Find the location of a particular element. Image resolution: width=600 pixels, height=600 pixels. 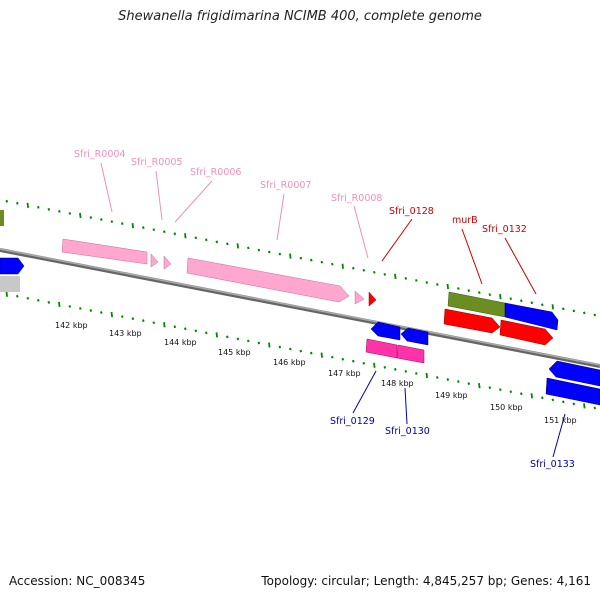

gene-label: Sfri_0132 is located at coordinates (504, 229).